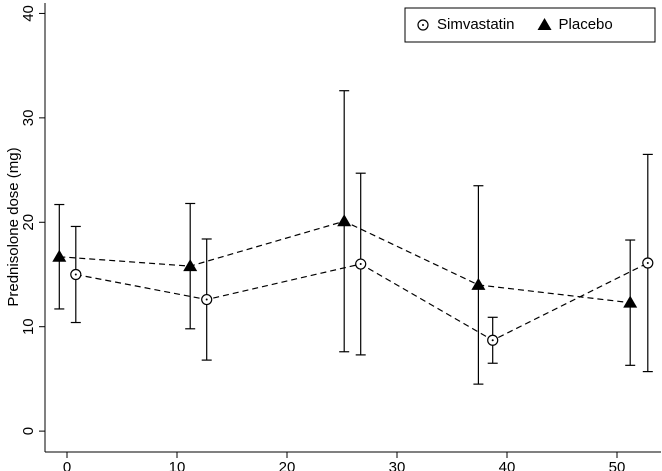 The width and height of the screenshot is (662, 471). Describe the element at coordinates (476, 24) in the screenshot. I see `legend-label: Simvastatin` at that location.